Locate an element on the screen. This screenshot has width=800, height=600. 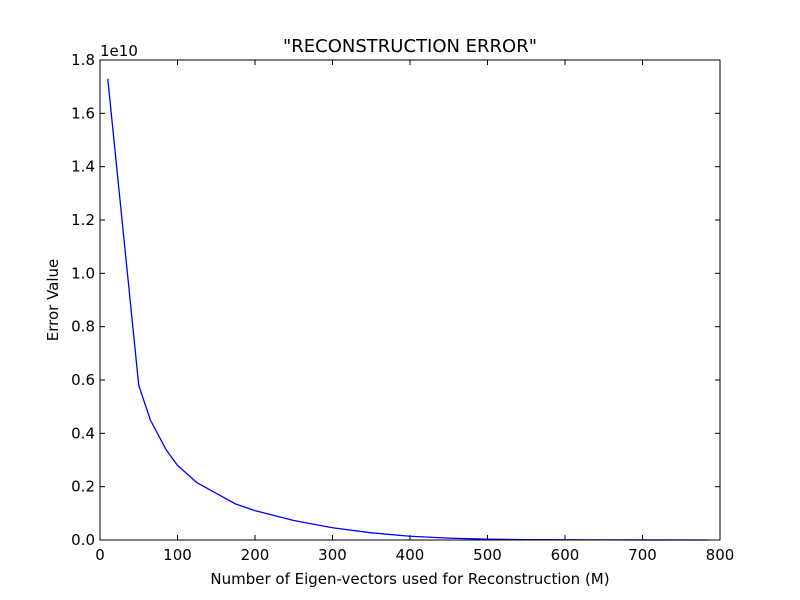
x-tick-label: 400 is located at coordinates (410, 555).